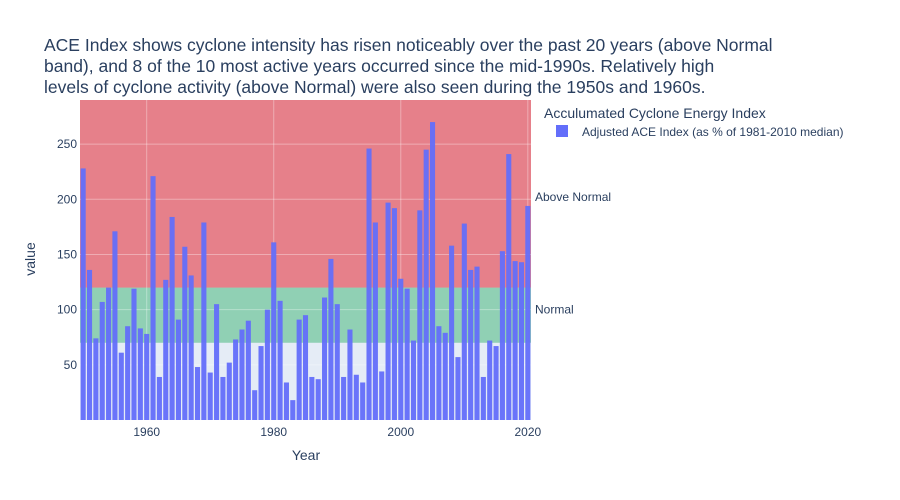 This screenshot has width=900, height=500. What do you see at coordinates (306, 455) in the screenshot?
I see `x-axis-title: Year` at bounding box center [306, 455].